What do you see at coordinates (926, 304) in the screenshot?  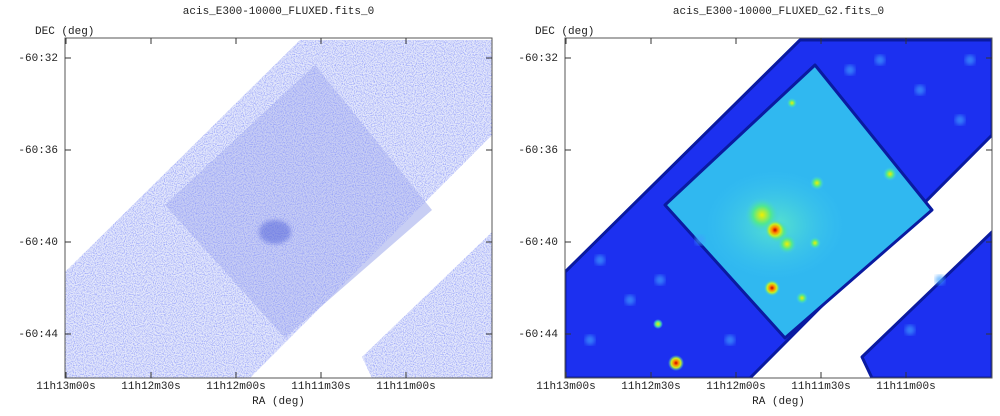 I see `exposure-strip` at bounding box center [926, 304].